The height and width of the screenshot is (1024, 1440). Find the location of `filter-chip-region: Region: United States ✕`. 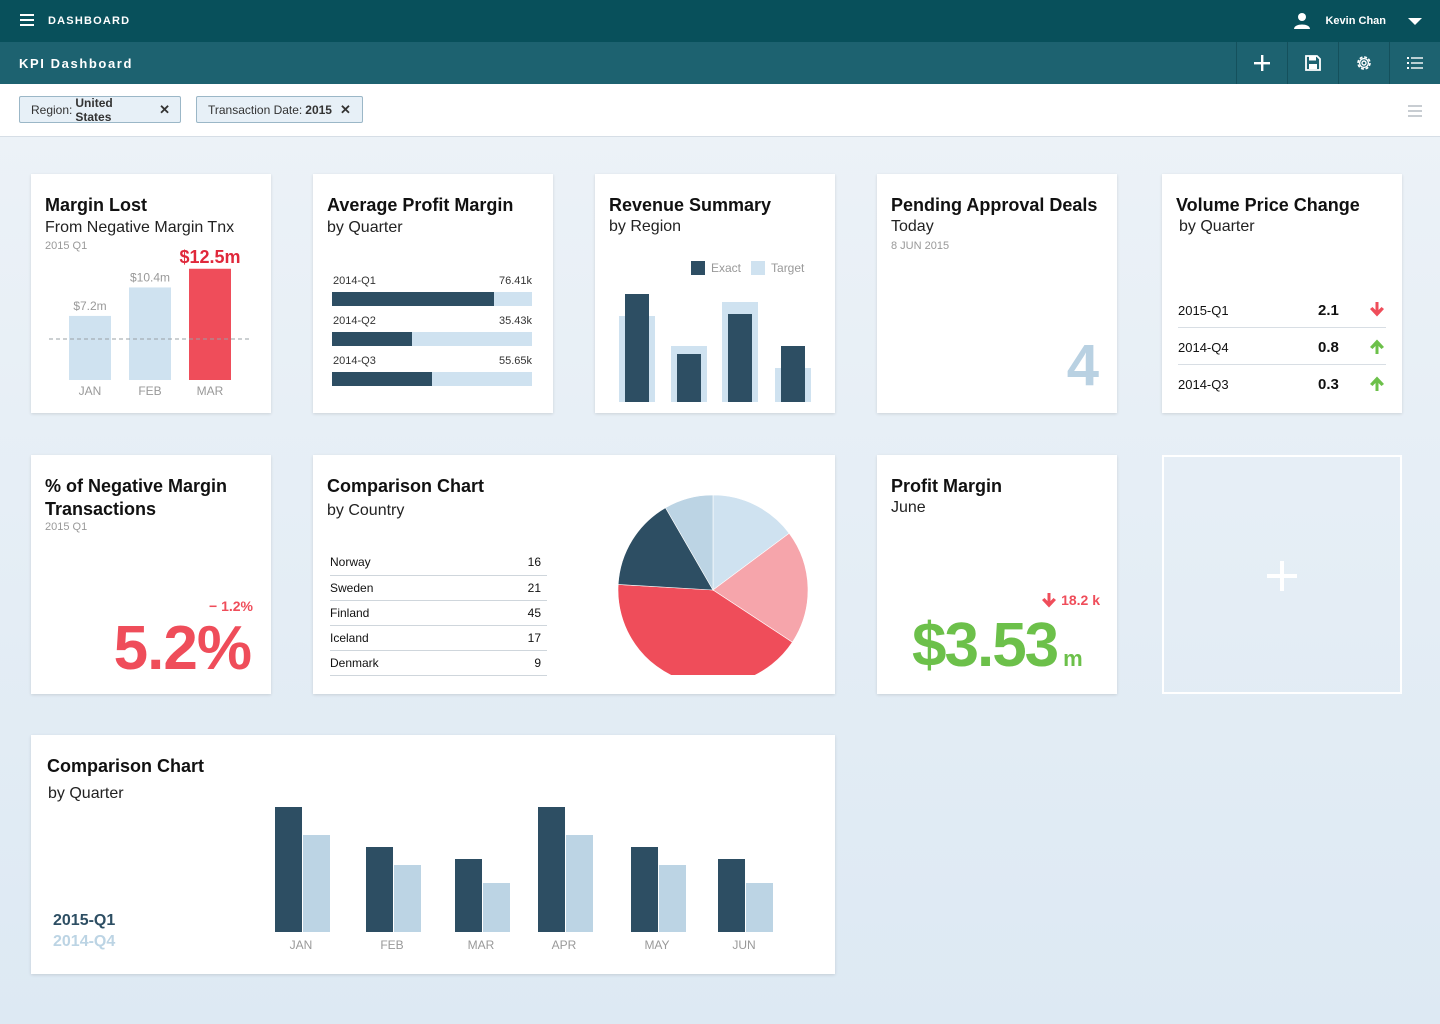

filter-chip-region: Region: United States ✕ is located at coordinates (100, 110).